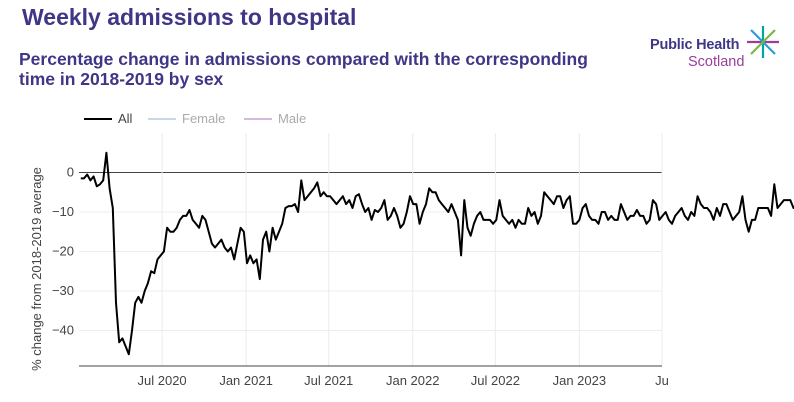 This screenshot has width=794, height=402. Describe the element at coordinates (662, 380) in the screenshot. I see `x-tick-label: Ju` at that location.